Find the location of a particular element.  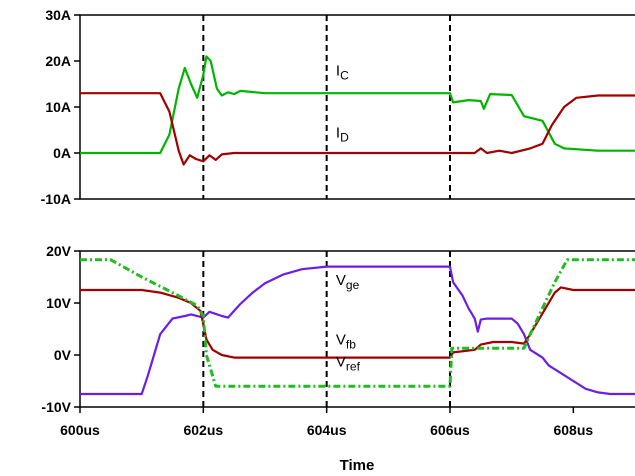

trace-label-subscript: ref is located at coordinates (353, 366).